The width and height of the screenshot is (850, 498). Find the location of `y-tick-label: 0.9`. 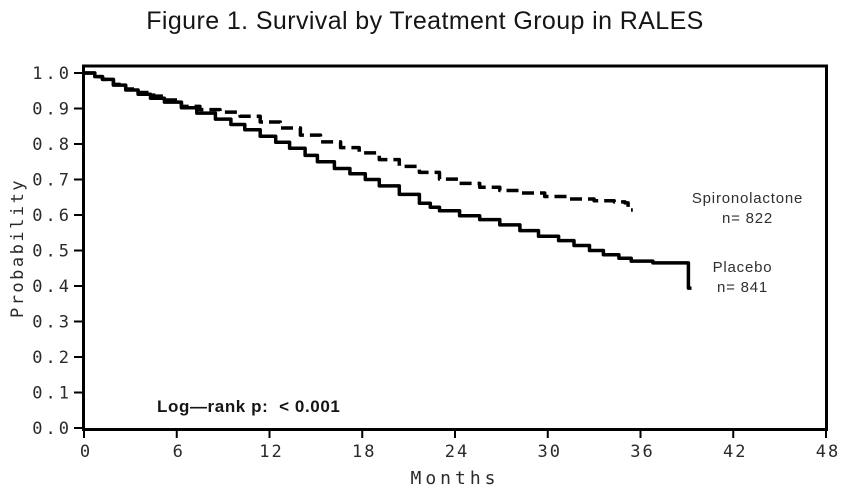

y-tick-label: 0.9 is located at coordinates (52, 110).